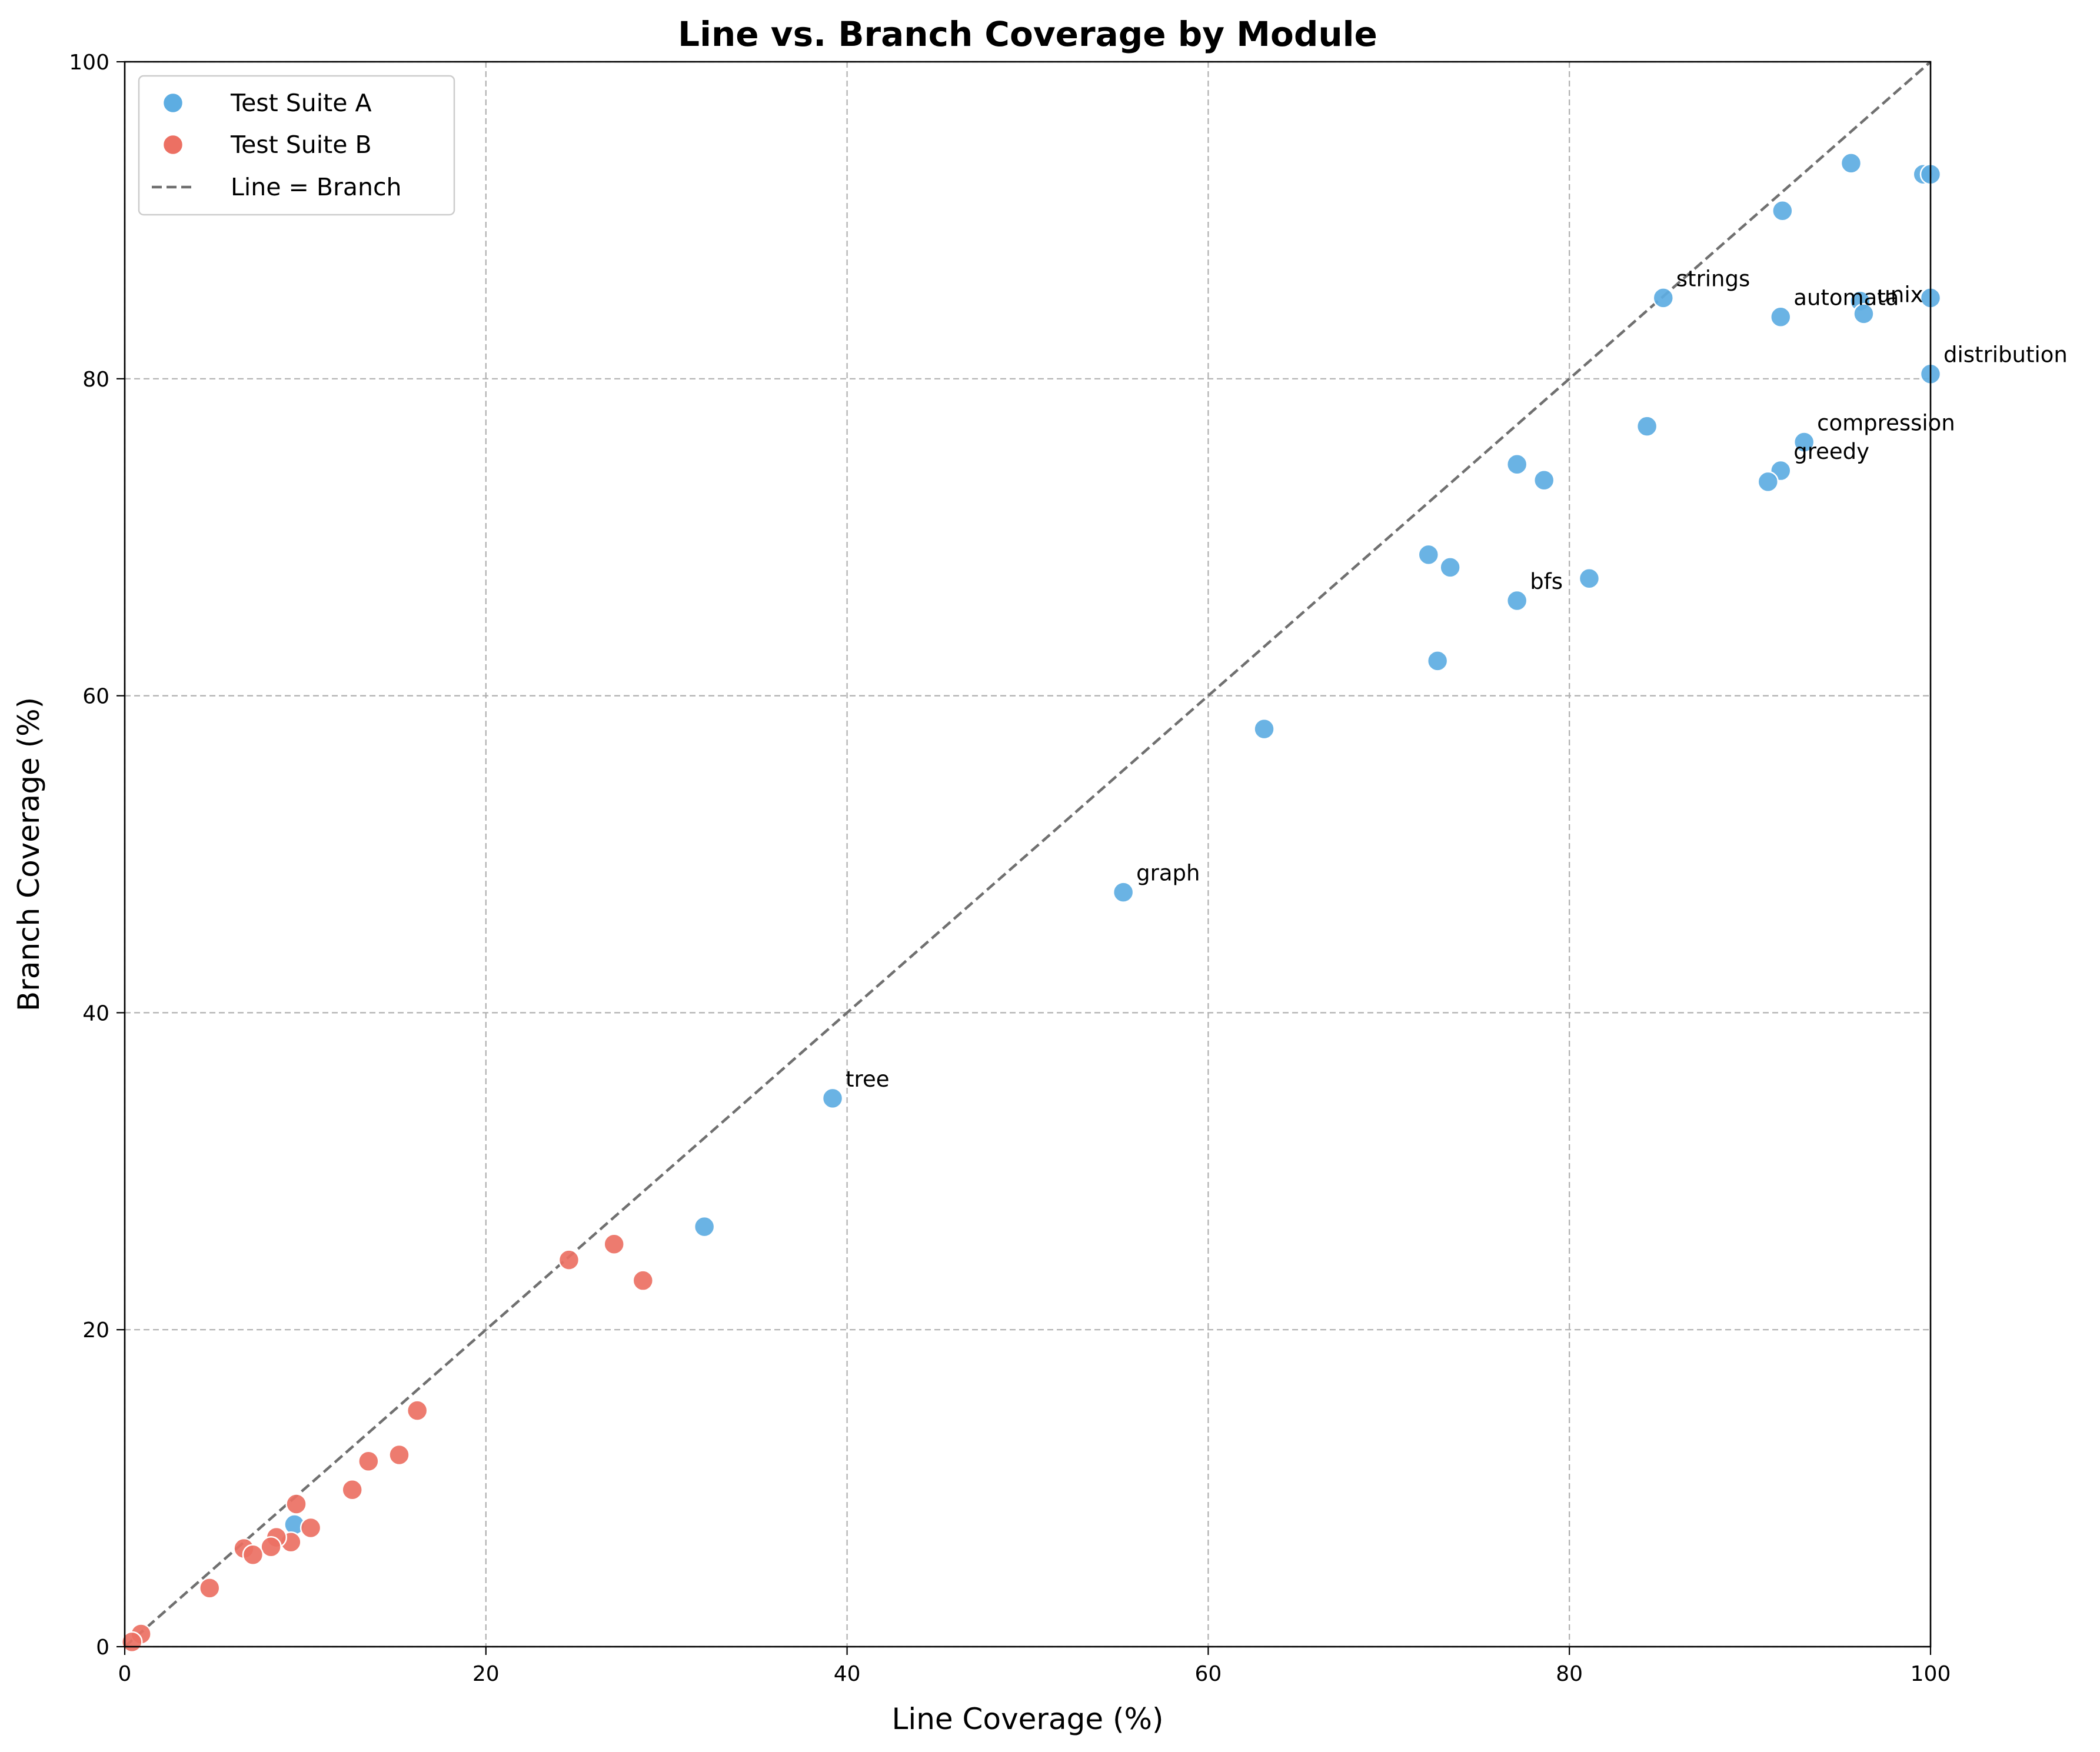 This screenshot has height=1752, width=2100. I want to click on x-tick-label: 20, so click(486, 1674).